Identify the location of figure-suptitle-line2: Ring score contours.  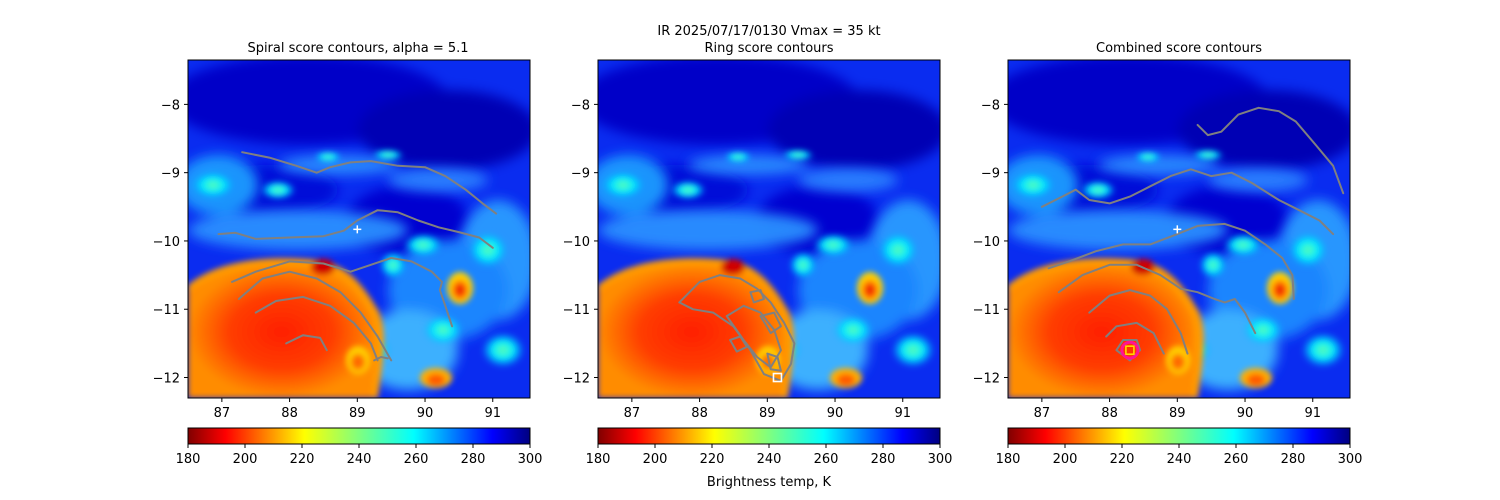
(768, 48).